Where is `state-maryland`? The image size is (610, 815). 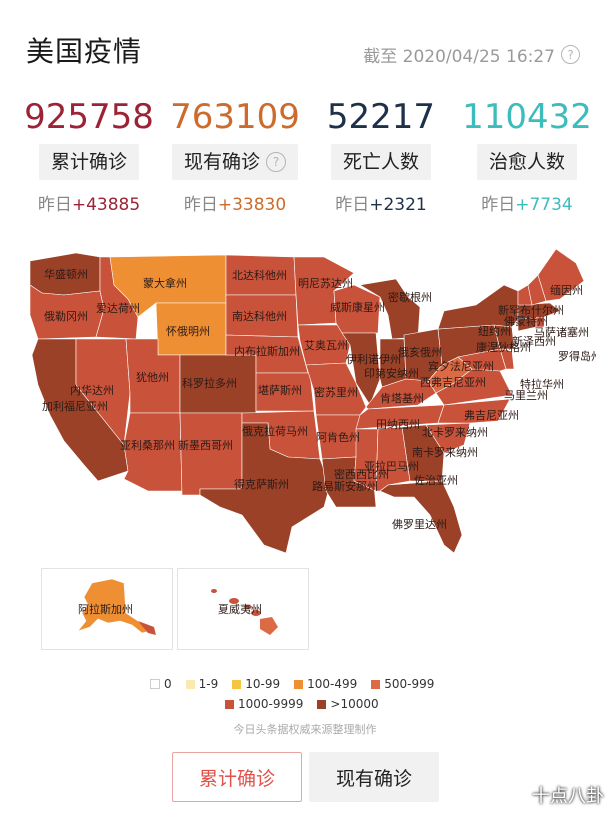 state-maryland is located at coordinates (482, 360).